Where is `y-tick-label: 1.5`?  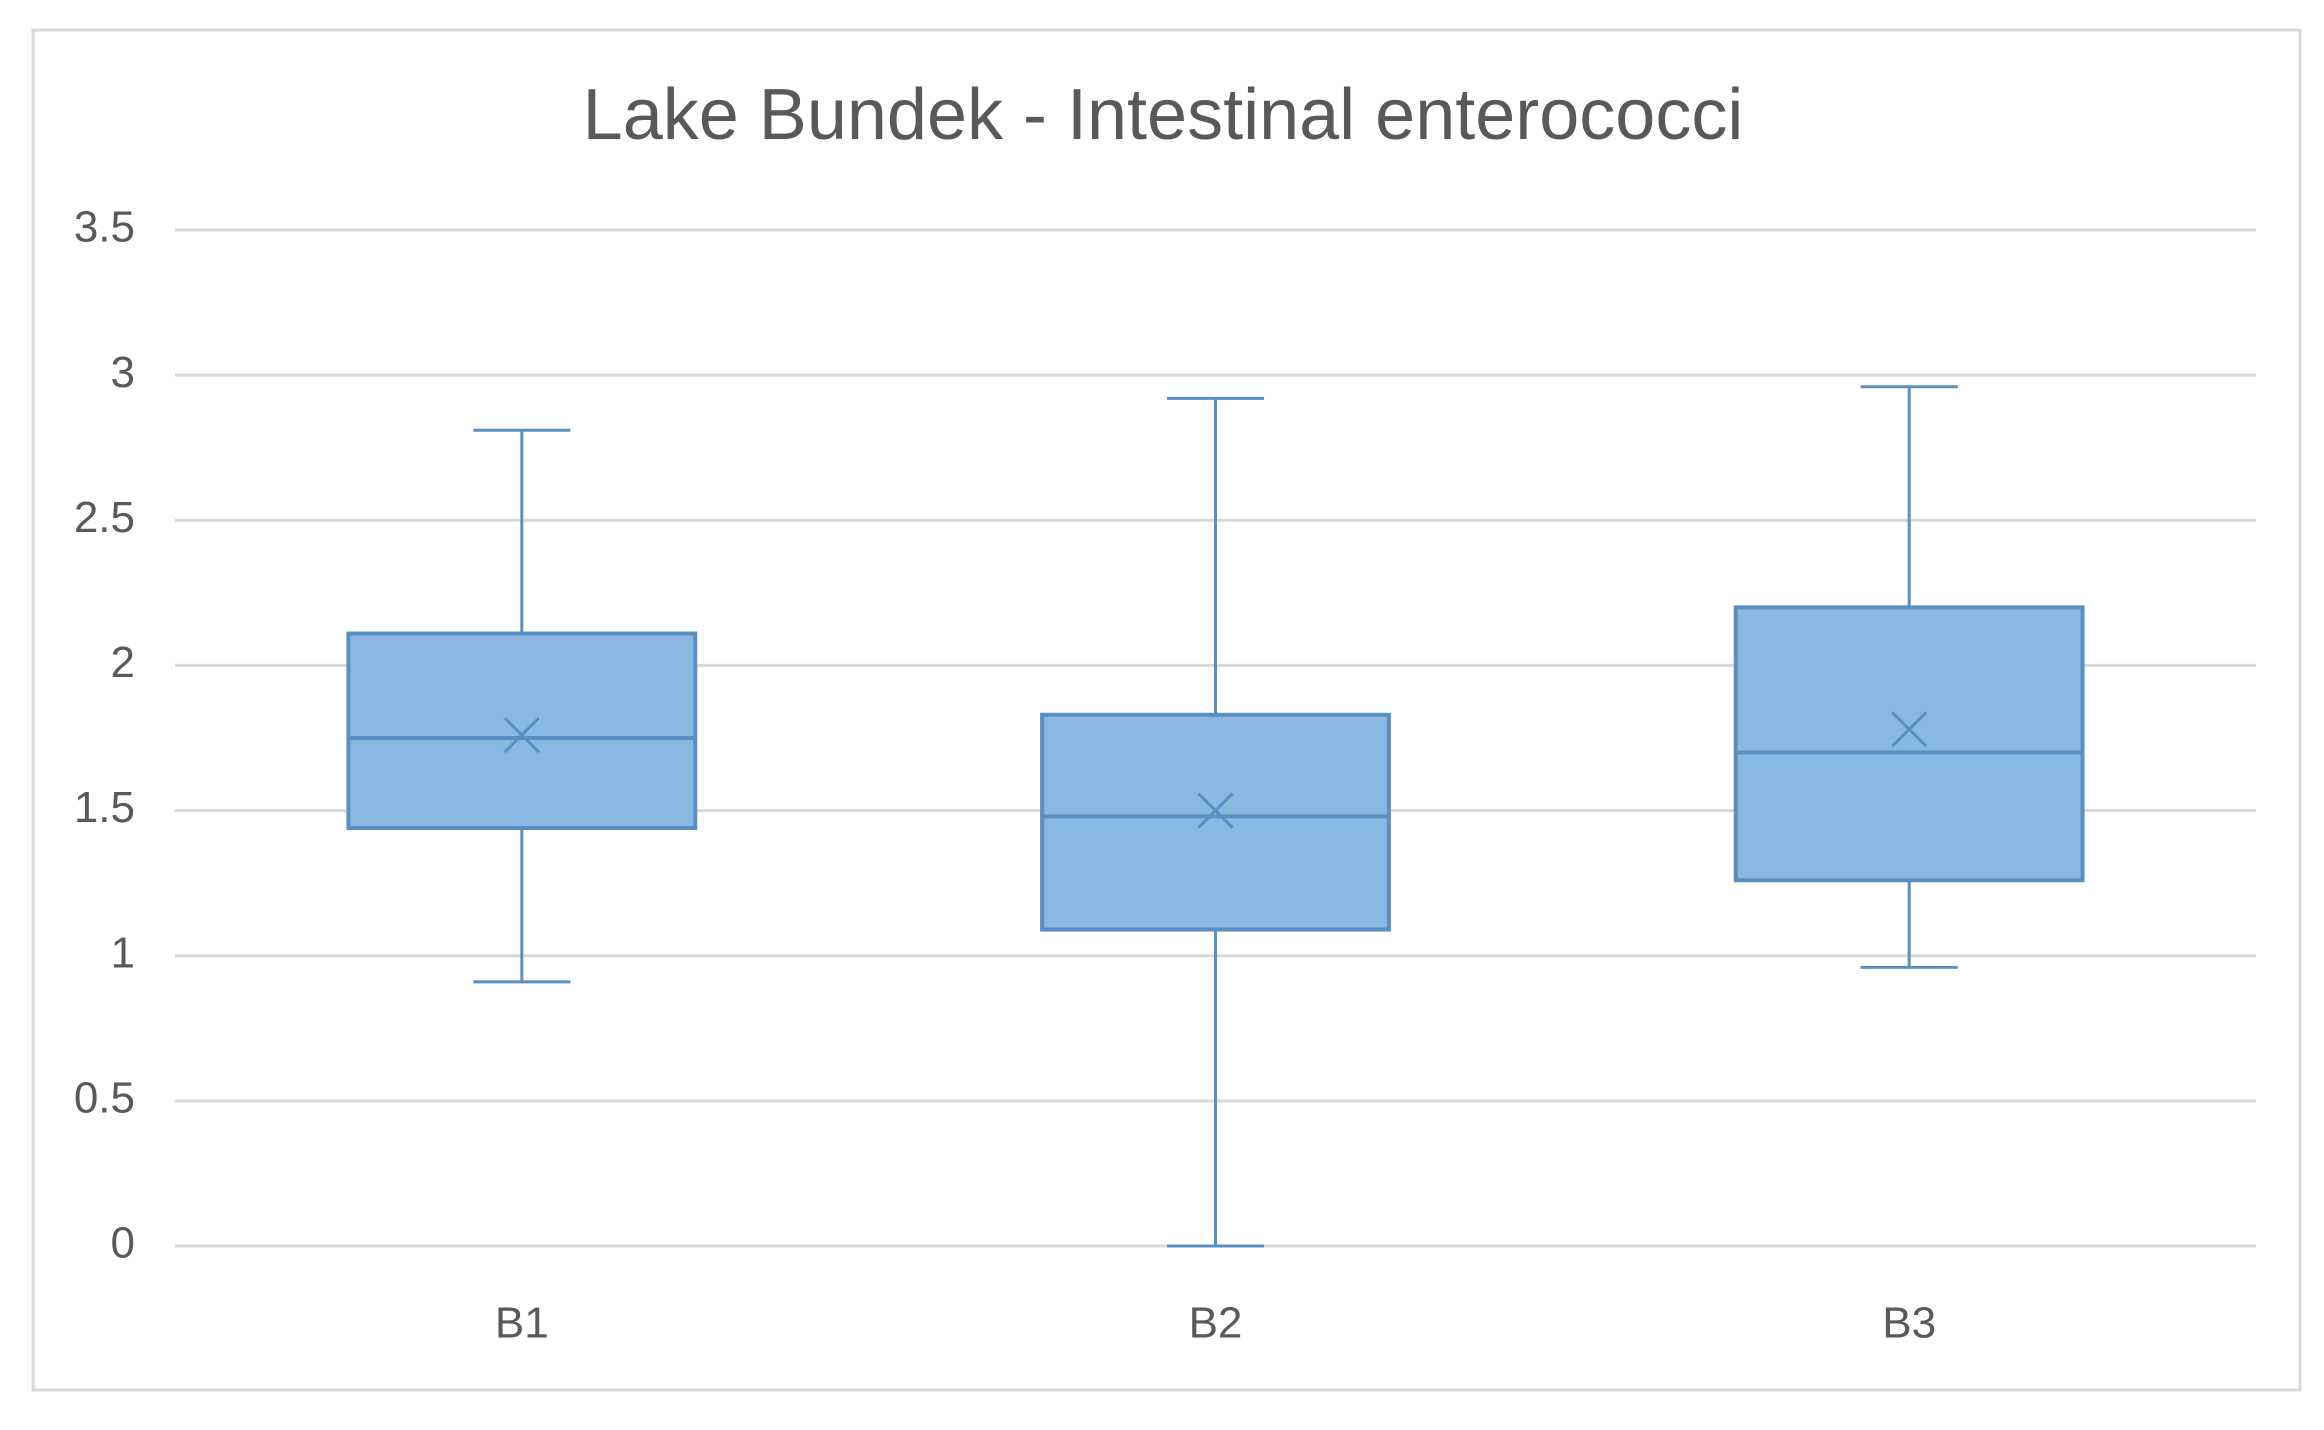 y-tick-label: 1.5 is located at coordinates (104, 807).